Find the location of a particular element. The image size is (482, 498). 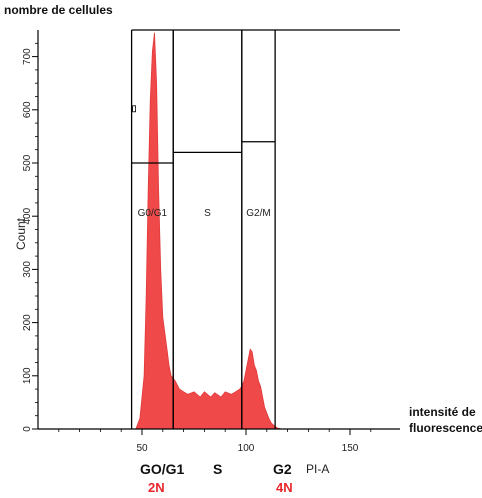

gate-label: G0/G1 is located at coordinates (153, 213).